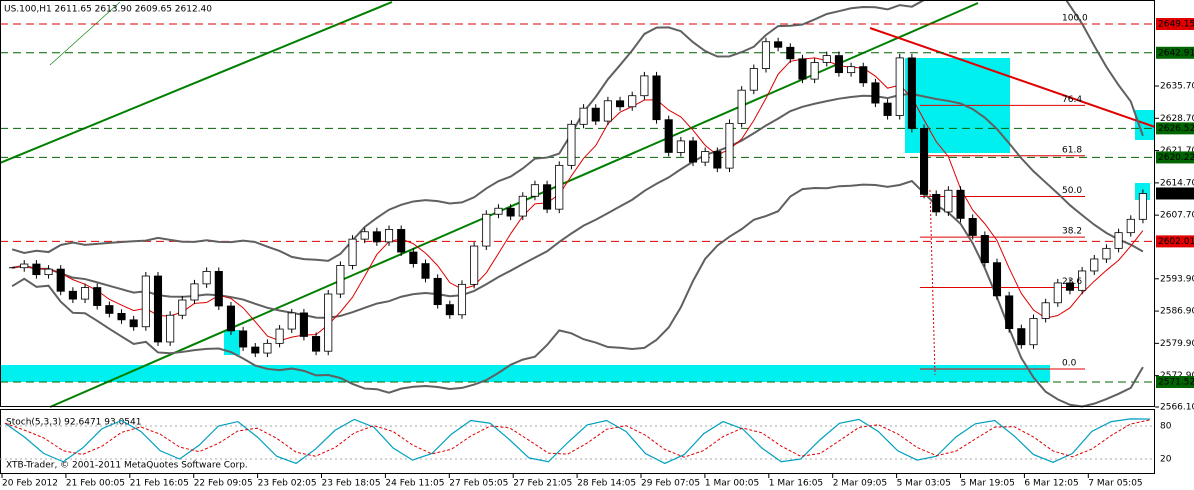 This screenshot has height=490, width=1194. What do you see at coordinates (1177, 344) in the screenshot?
I see `y-tick-label: 2579.90` at bounding box center [1177, 344].